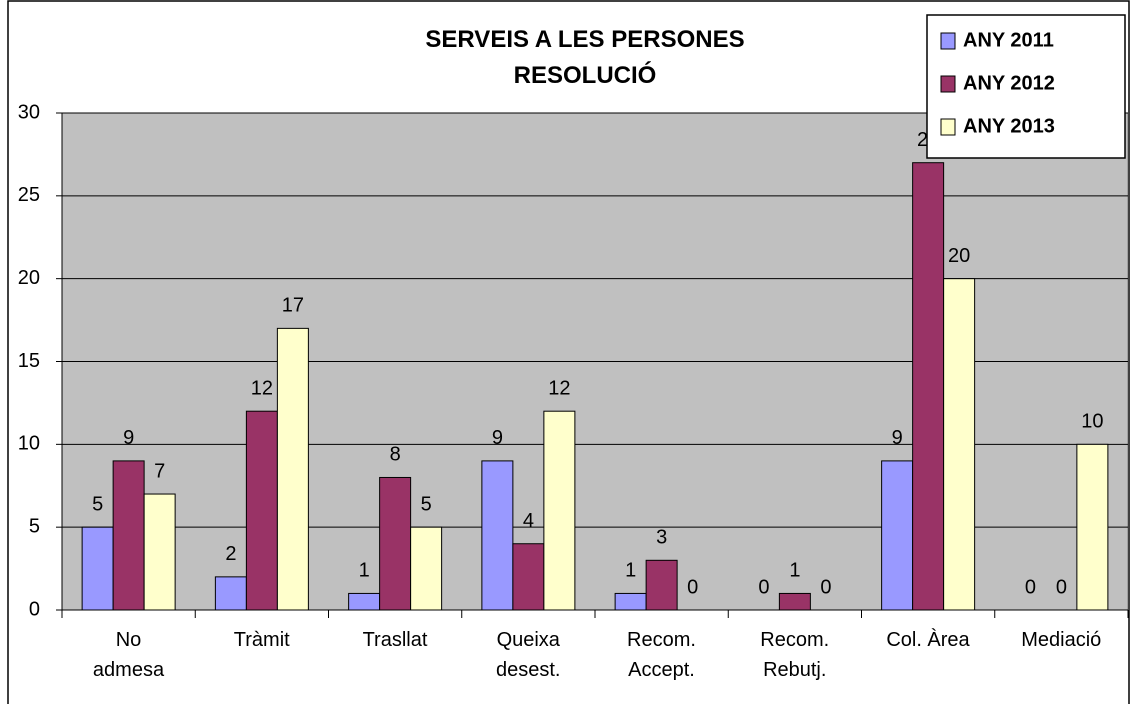 Image resolution: width=1130 pixels, height=704 pixels. What do you see at coordinates (1092, 422) in the screenshot?
I see `data-label: 10` at bounding box center [1092, 422].